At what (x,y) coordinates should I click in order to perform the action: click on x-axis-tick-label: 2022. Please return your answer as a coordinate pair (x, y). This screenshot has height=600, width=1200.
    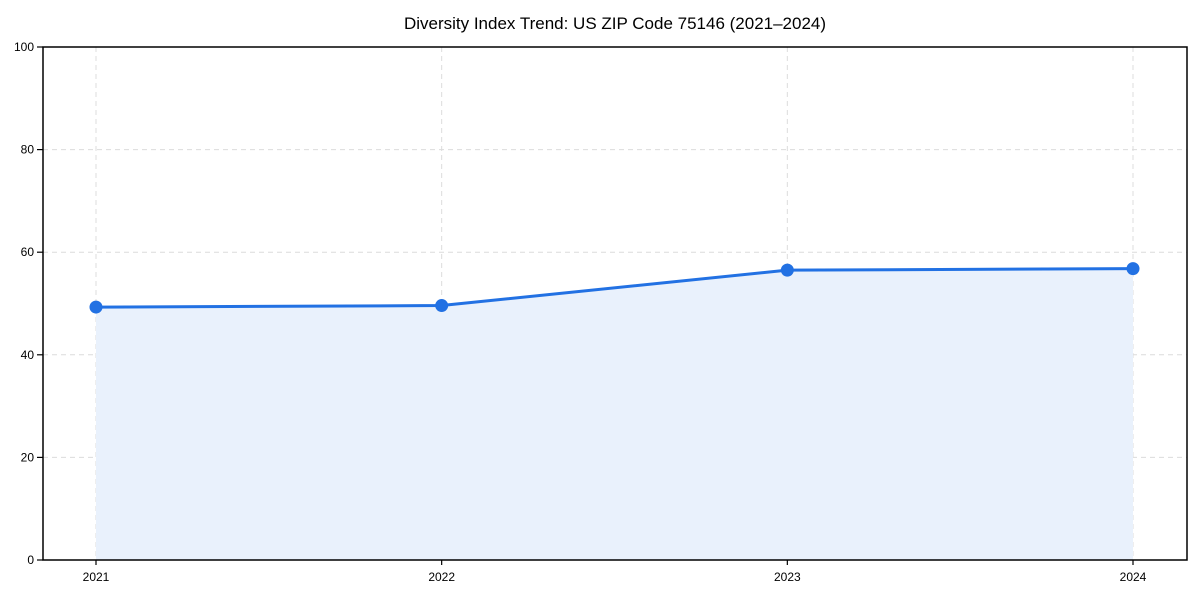
    Looking at the image, I should click on (441, 577).